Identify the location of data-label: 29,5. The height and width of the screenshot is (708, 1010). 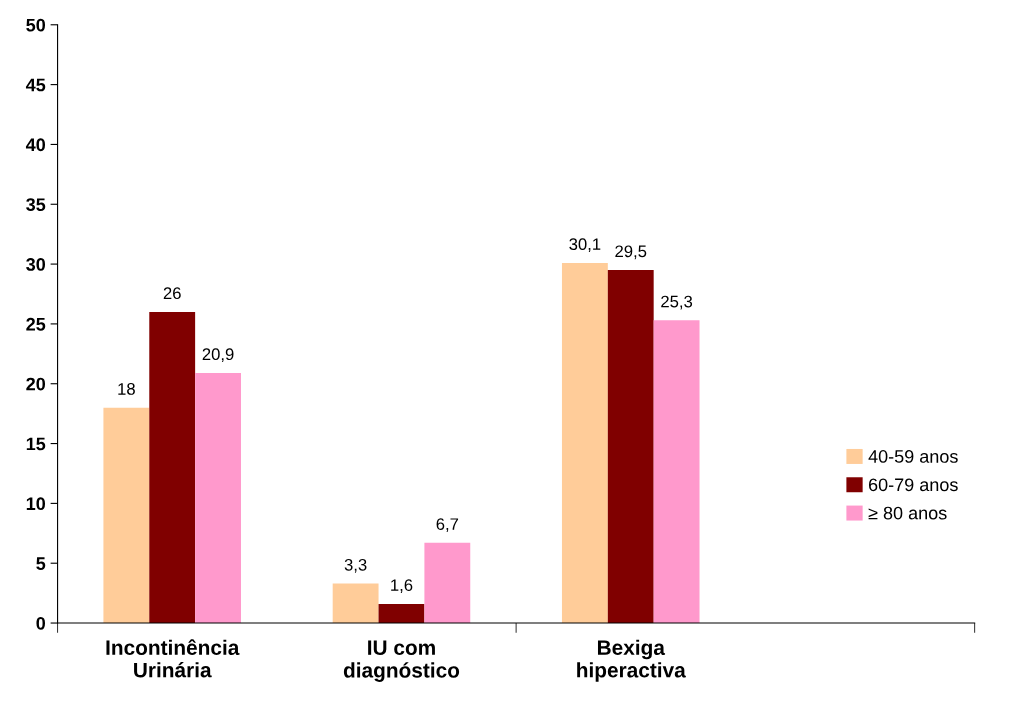
(631, 252).